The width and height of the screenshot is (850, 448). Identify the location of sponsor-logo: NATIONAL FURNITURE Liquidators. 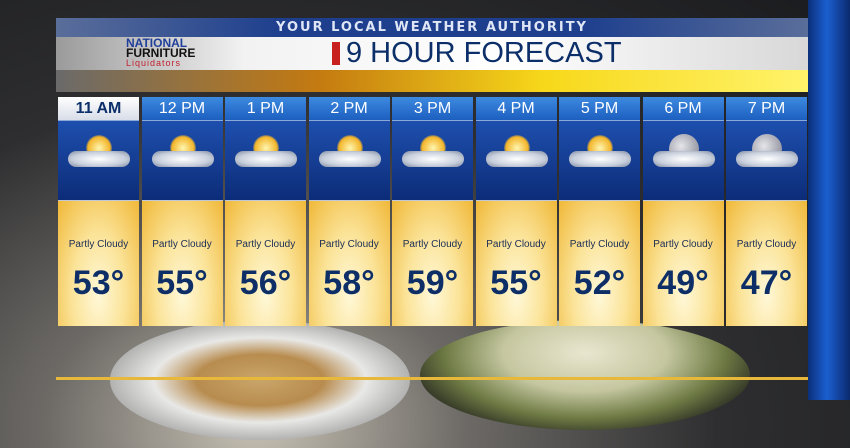
(176, 53).